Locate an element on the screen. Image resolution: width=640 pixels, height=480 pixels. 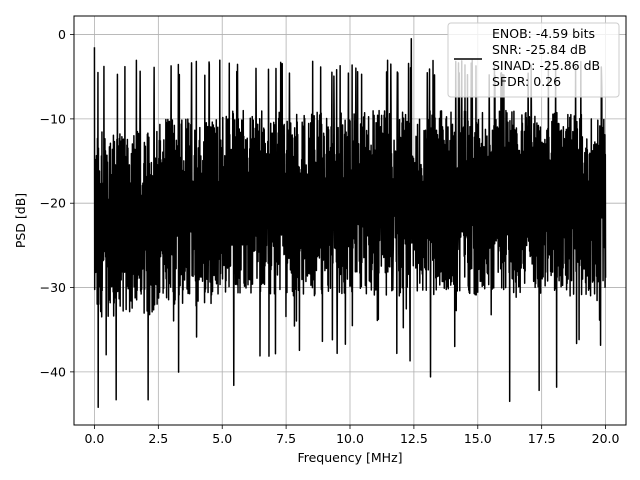
y-axis: 0 −10 −20 −30 −40 is located at coordinates (57, 203).